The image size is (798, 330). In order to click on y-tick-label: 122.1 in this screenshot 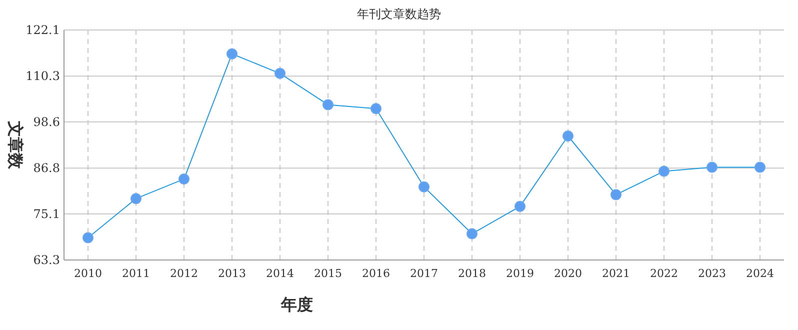, I will do `click(43, 30)`.